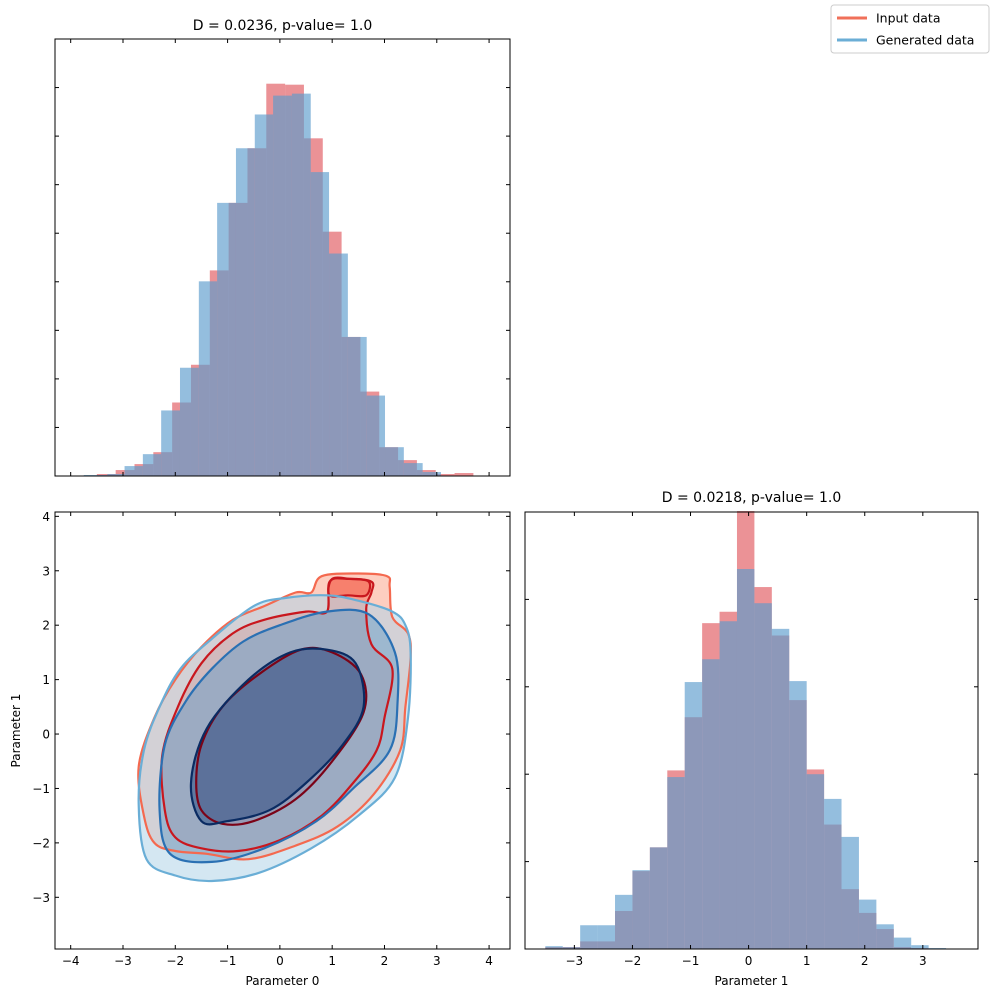 This screenshot has height=998, width=998. I want to click on ytick-label: 3, so click(46, 571).